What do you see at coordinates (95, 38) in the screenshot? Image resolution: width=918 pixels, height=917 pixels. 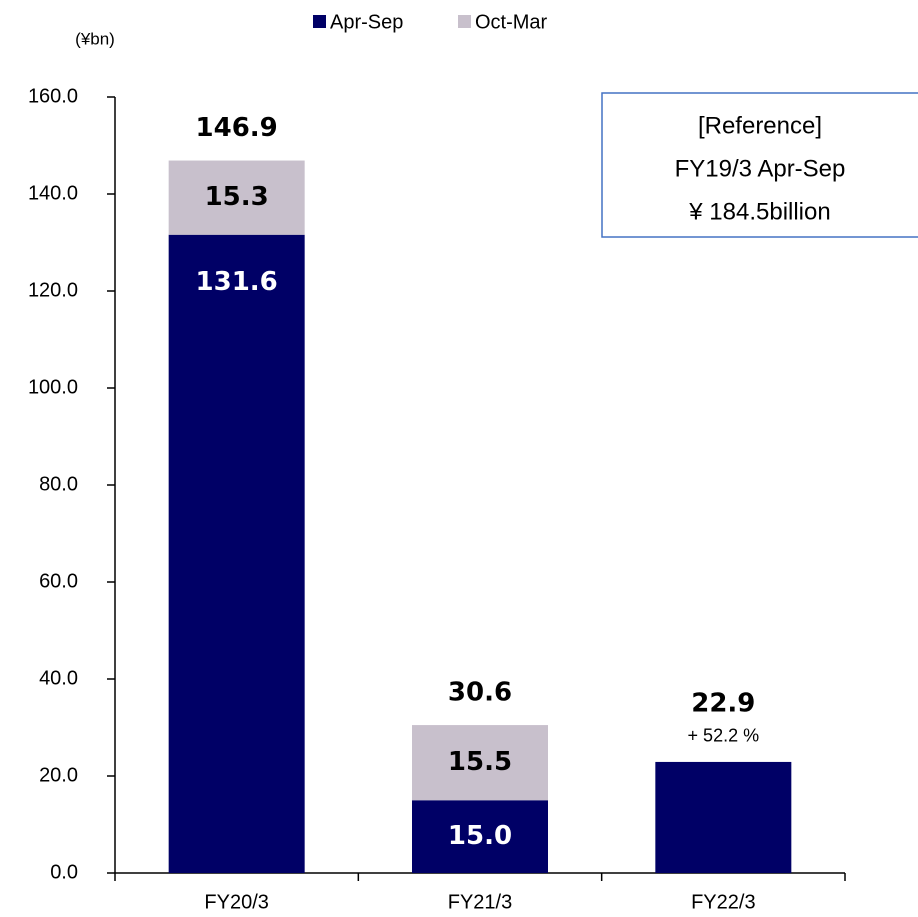 I see `unit-label: (¥bn)` at bounding box center [95, 38].